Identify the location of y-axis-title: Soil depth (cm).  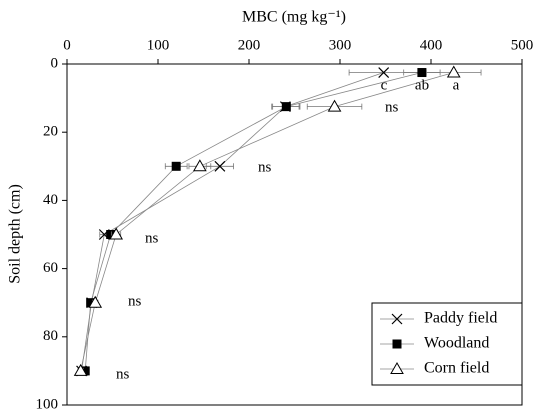
(15, 234).